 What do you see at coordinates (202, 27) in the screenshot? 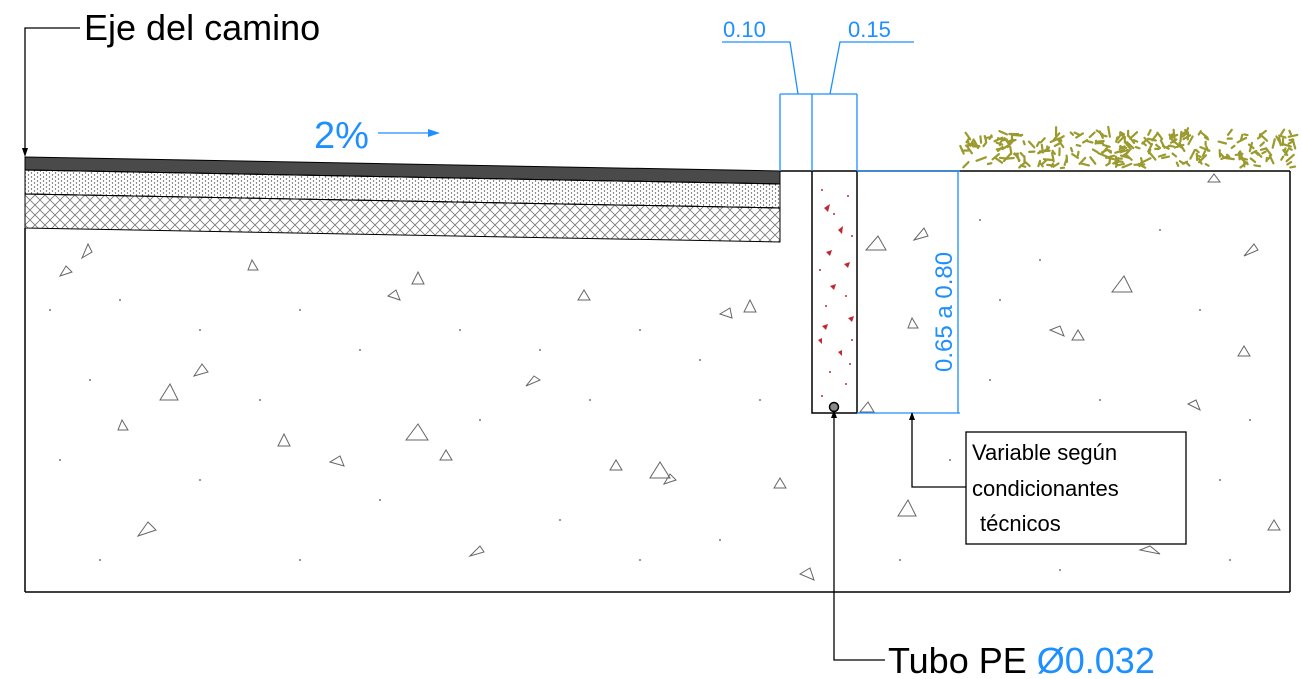
I see `road-axis-label: Eje del camino` at bounding box center [202, 27].